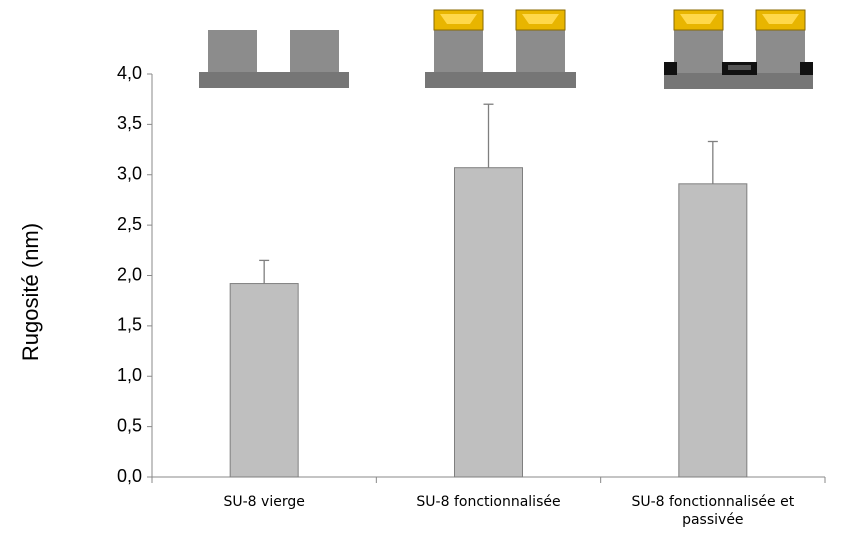  Describe the element at coordinates (506, 49) in the screenshot. I see `icons` at that location.